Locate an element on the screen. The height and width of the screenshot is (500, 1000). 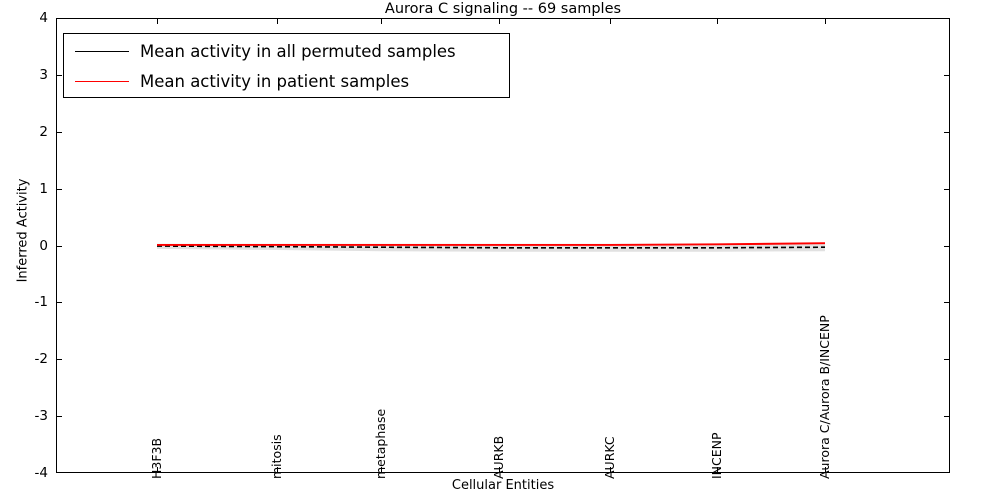
series-svg is located at coordinates (491, 247).